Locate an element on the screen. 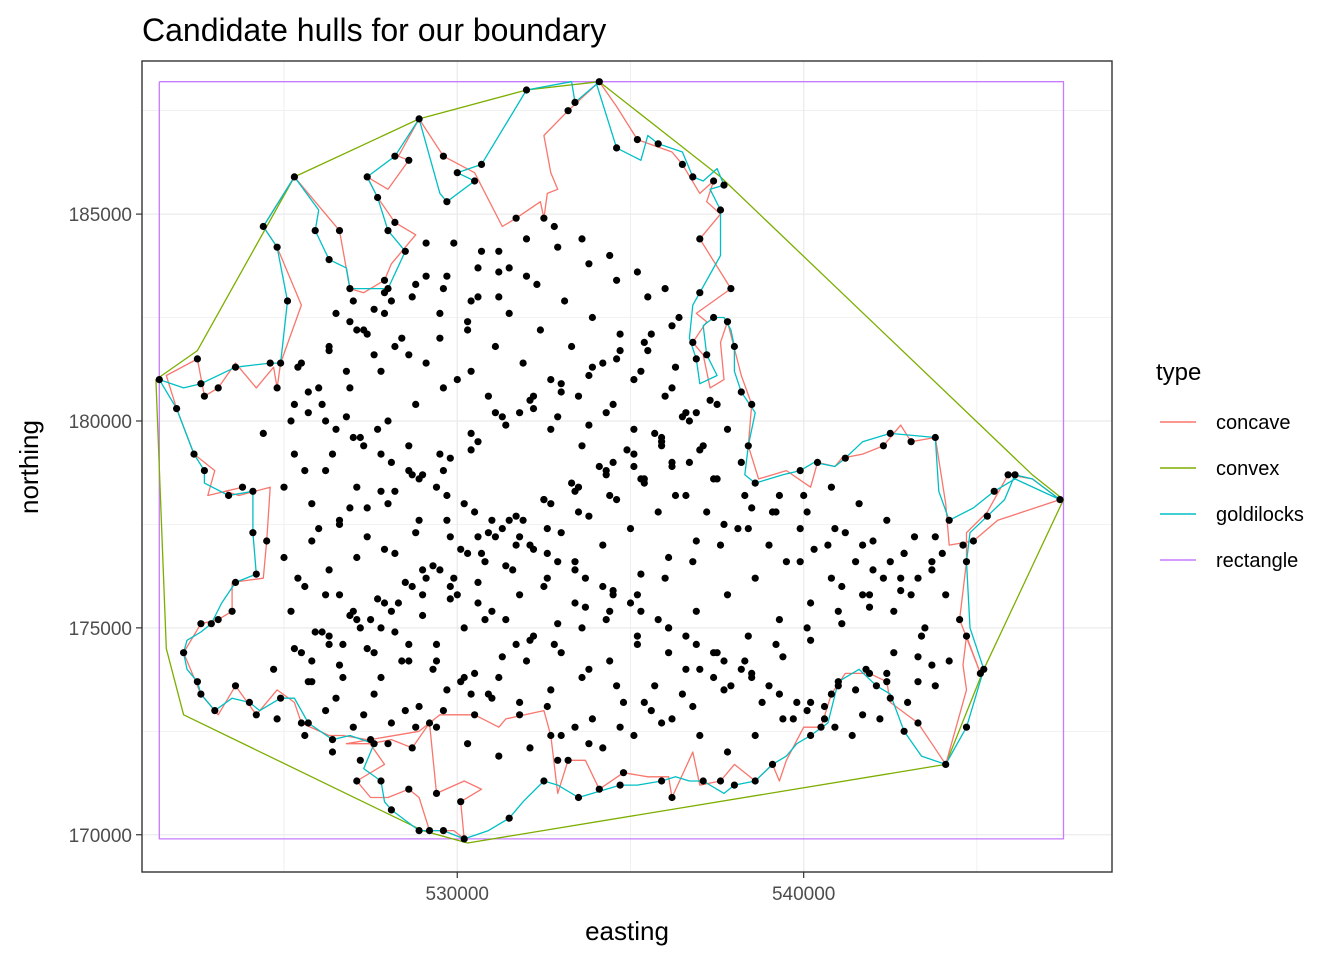 This screenshot has height=960, width=1344. y-tick-label: 170000 is located at coordinates (100, 836).